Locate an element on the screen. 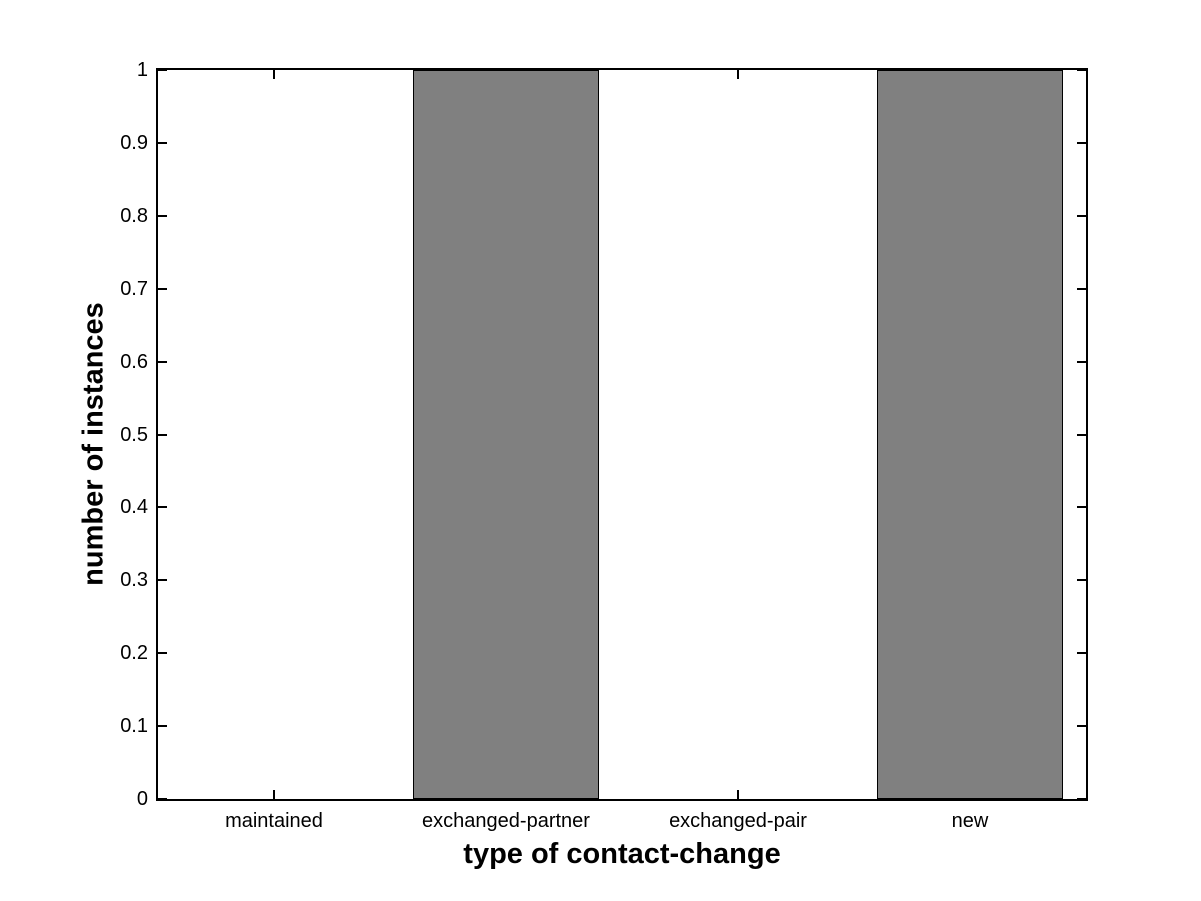 The image size is (1201, 901). y-tick-label: 0.6 is located at coordinates (134, 361).